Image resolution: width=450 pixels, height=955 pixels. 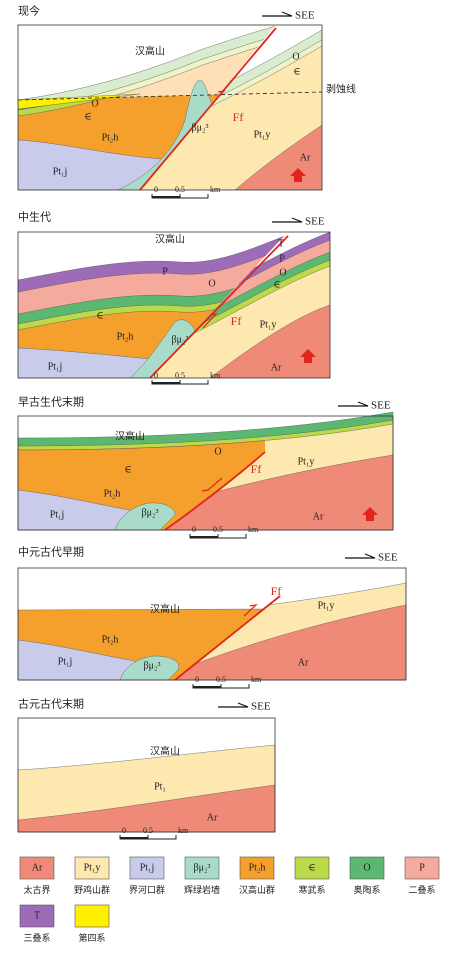 What do you see at coordinates (91, 937) in the screenshot?
I see `legend-name: 第四系` at bounding box center [91, 937].